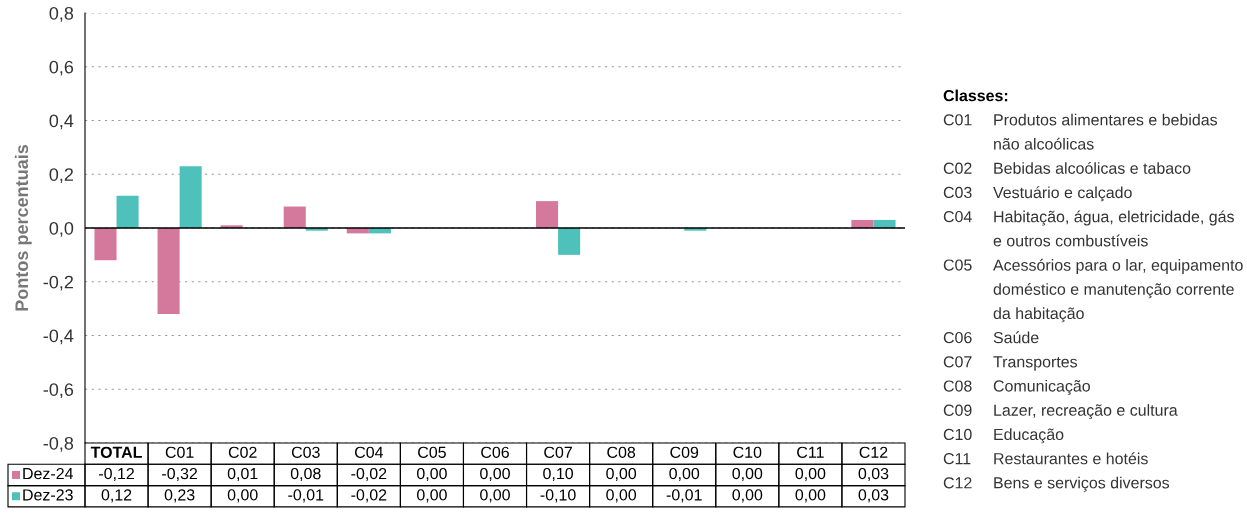  Describe the element at coordinates (23, 227) in the screenshot. I see `y-axis-title: Pontos percentuais` at that location.